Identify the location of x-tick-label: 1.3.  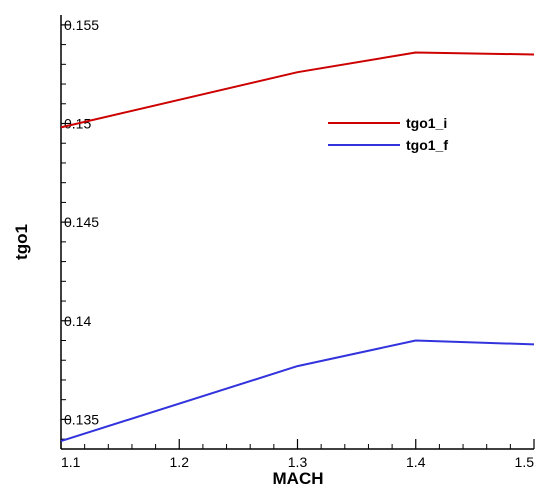
(298, 462).